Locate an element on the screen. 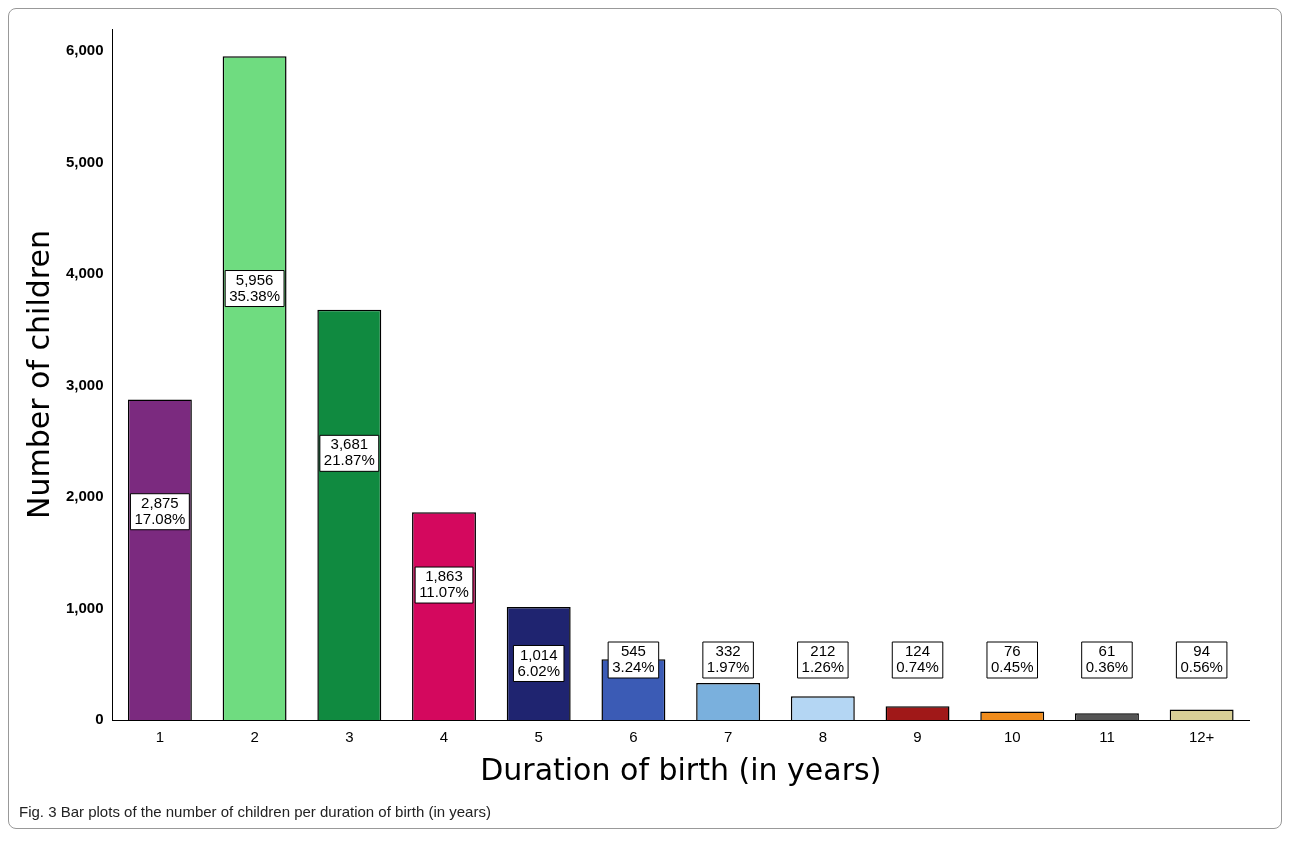  x-tick-label: 8 is located at coordinates (822, 737).